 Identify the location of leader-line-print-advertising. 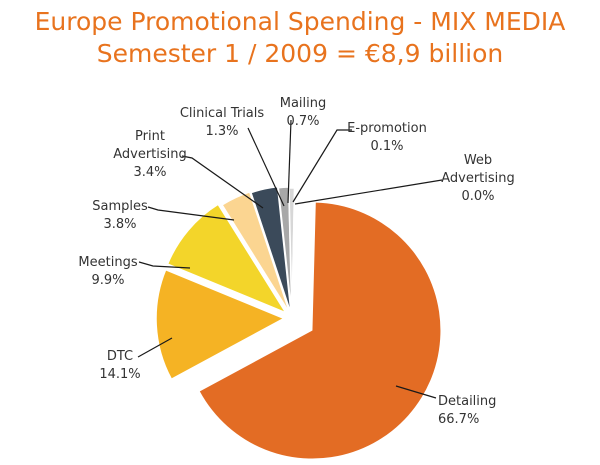
(222, 182).